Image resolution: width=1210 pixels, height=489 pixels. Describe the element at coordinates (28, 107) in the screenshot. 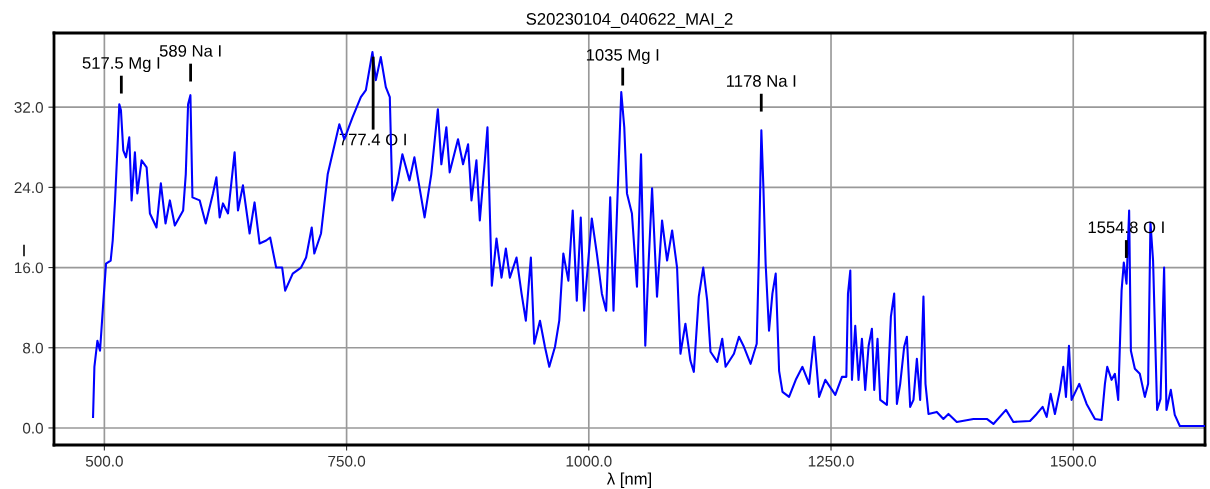

I see `y-tick-label: 32.0` at that location.